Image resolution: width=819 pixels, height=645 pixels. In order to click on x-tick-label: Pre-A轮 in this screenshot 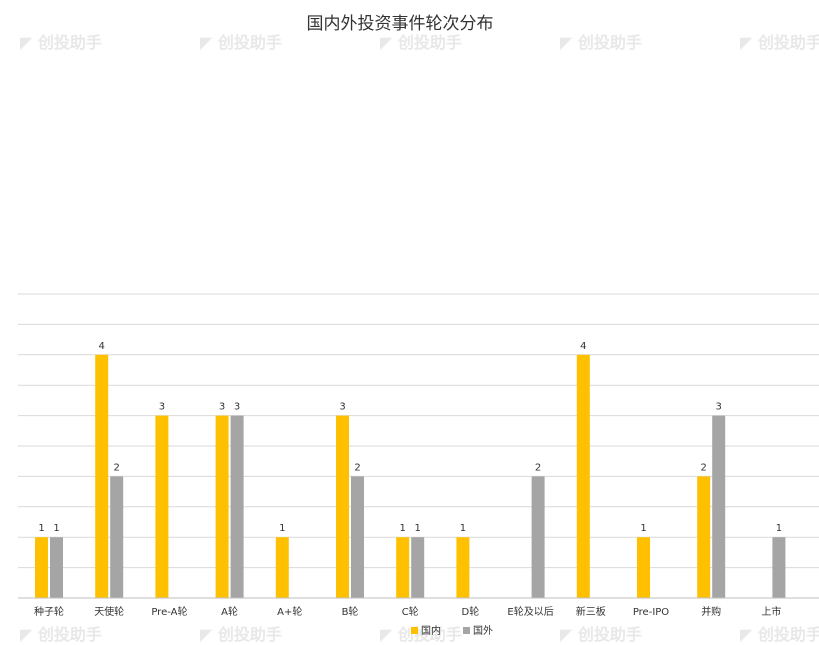, I will do `click(169, 611)`.